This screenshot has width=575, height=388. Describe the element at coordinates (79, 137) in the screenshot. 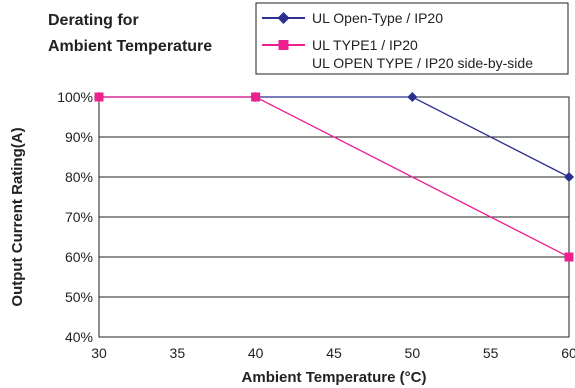

I see `y-tick-label: 90%` at that location.